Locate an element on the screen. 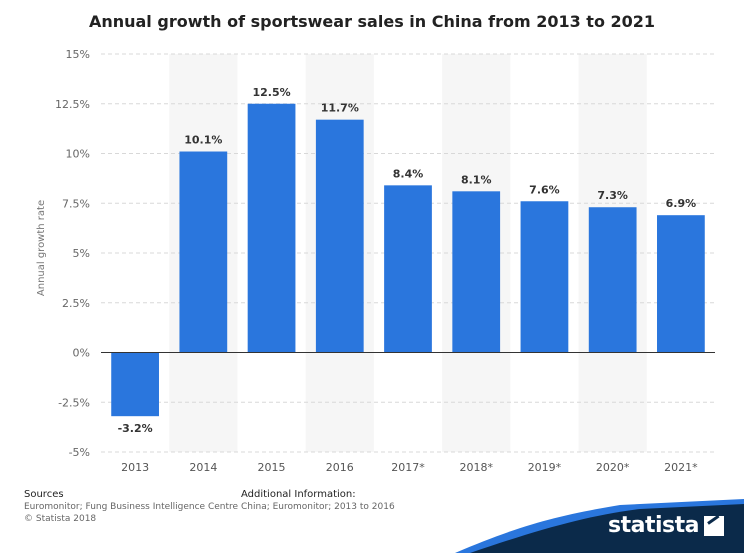 The height and width of the screenshot is (553, 744). additional-info-text: China; Euromonitor; 2013 to 2016 is located at coordinates (318, 507).